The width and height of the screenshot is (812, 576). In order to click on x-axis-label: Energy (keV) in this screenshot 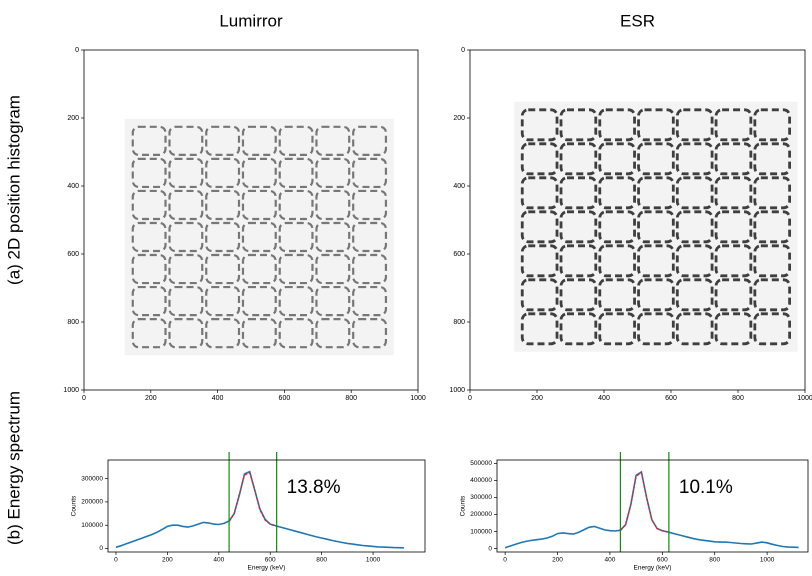, I will do `click(653, 568)`.